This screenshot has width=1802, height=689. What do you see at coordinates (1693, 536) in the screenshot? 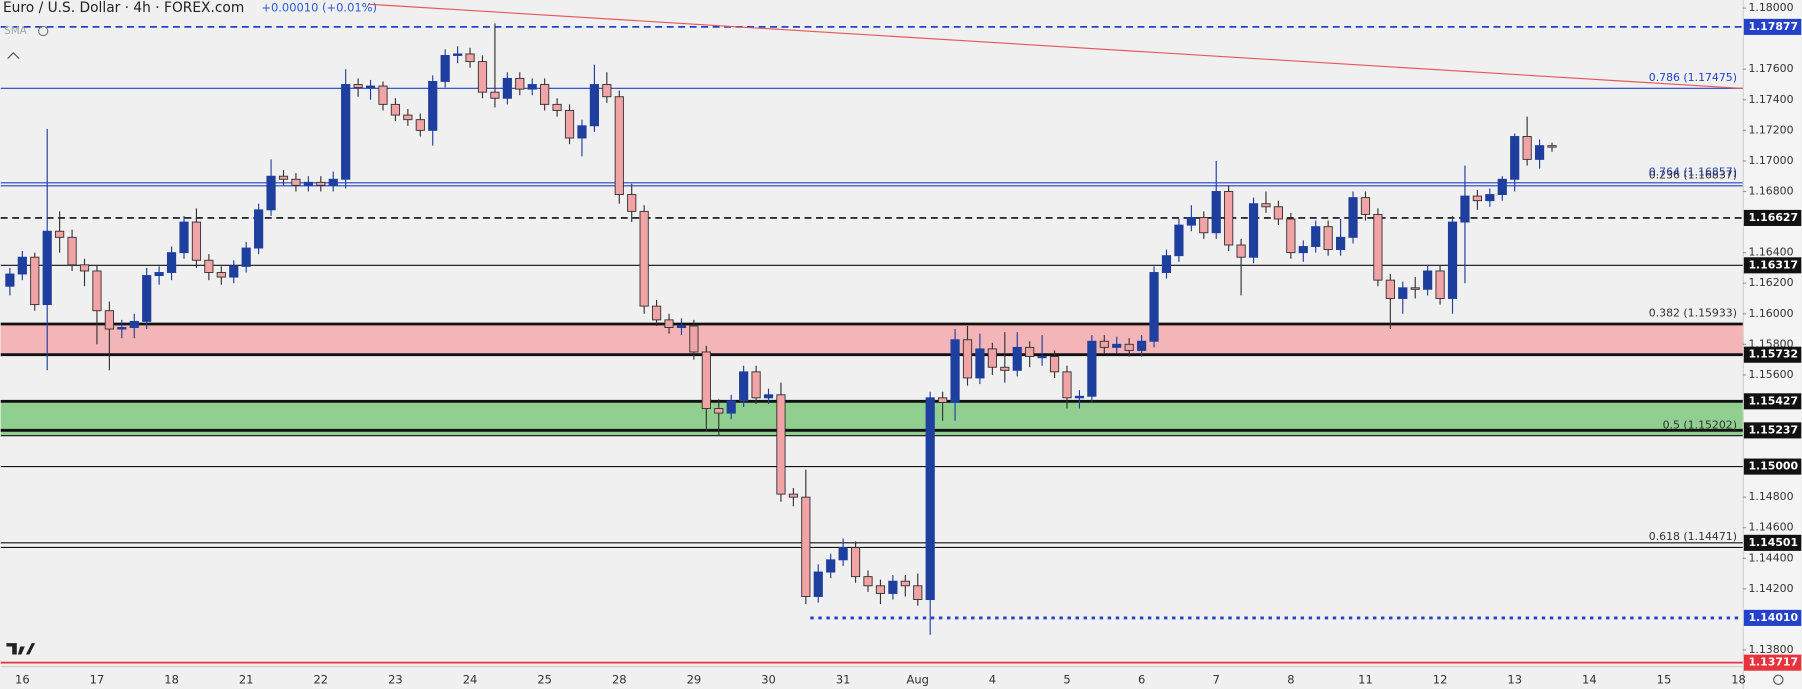
I see `fib-label: 0.618 (1.14471)` at bounding box center [1693, 536].